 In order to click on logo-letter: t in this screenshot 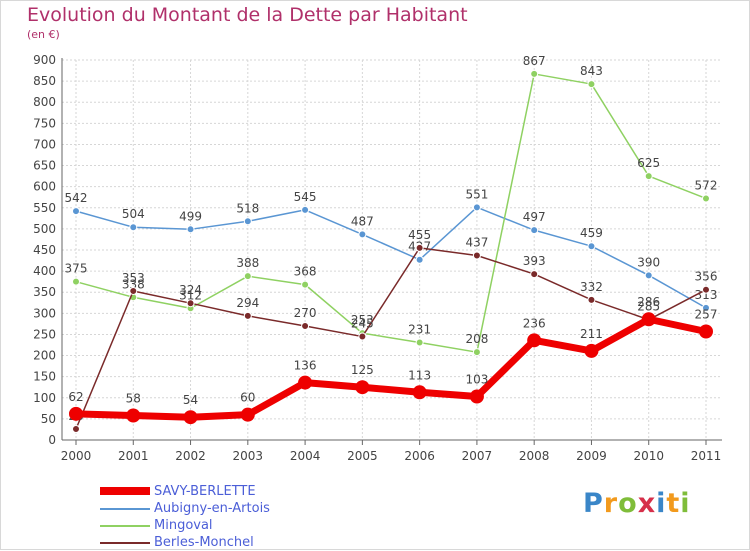, I will do `click(673, 503)`.